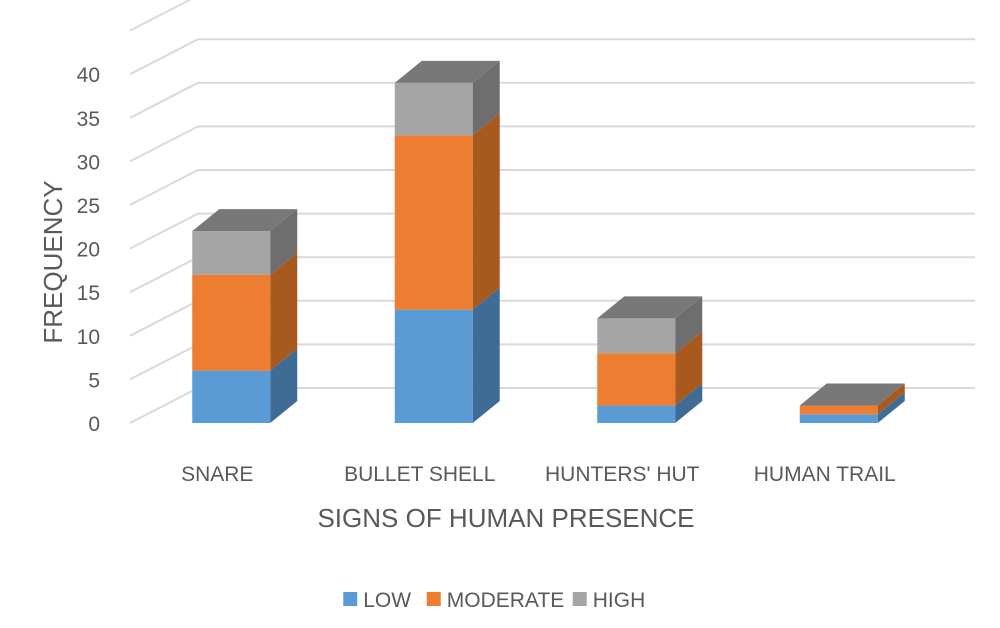 Image resolution: width=1000 pixels, height=628 pixels. Describe the element at coordinates (505, 518) in the screenshot. I see `x-axis-title: SIGNS OF HUMAN PRESENCE` at that location.